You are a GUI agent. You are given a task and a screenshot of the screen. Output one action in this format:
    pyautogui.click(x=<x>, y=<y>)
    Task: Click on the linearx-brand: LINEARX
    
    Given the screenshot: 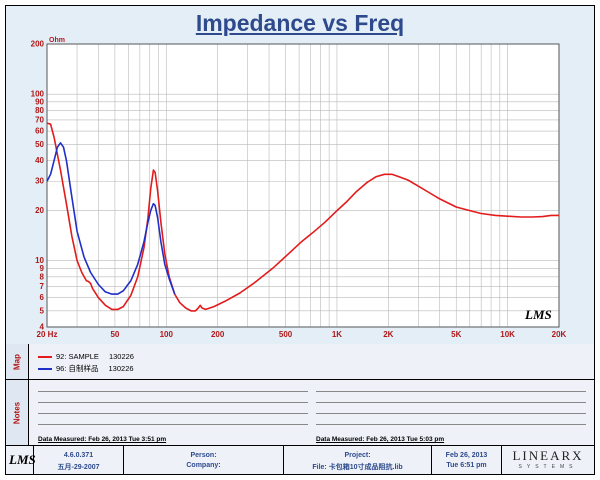 What is the action you would take?
    pyautogui.click(x=548, y=455)
    